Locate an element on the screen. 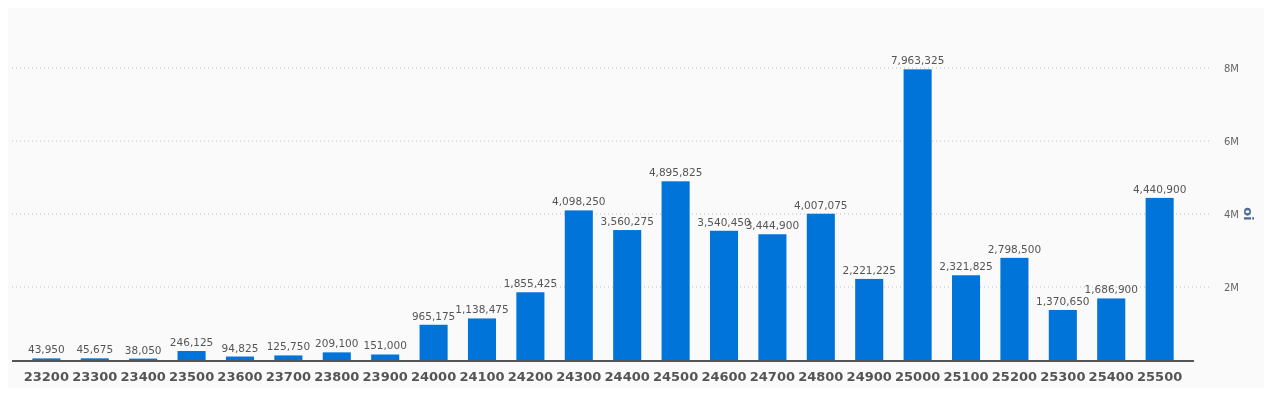 The height and width of the screenshot is (399, 1272). x-tick-label: 24500 is located at coordinates (675, 376).